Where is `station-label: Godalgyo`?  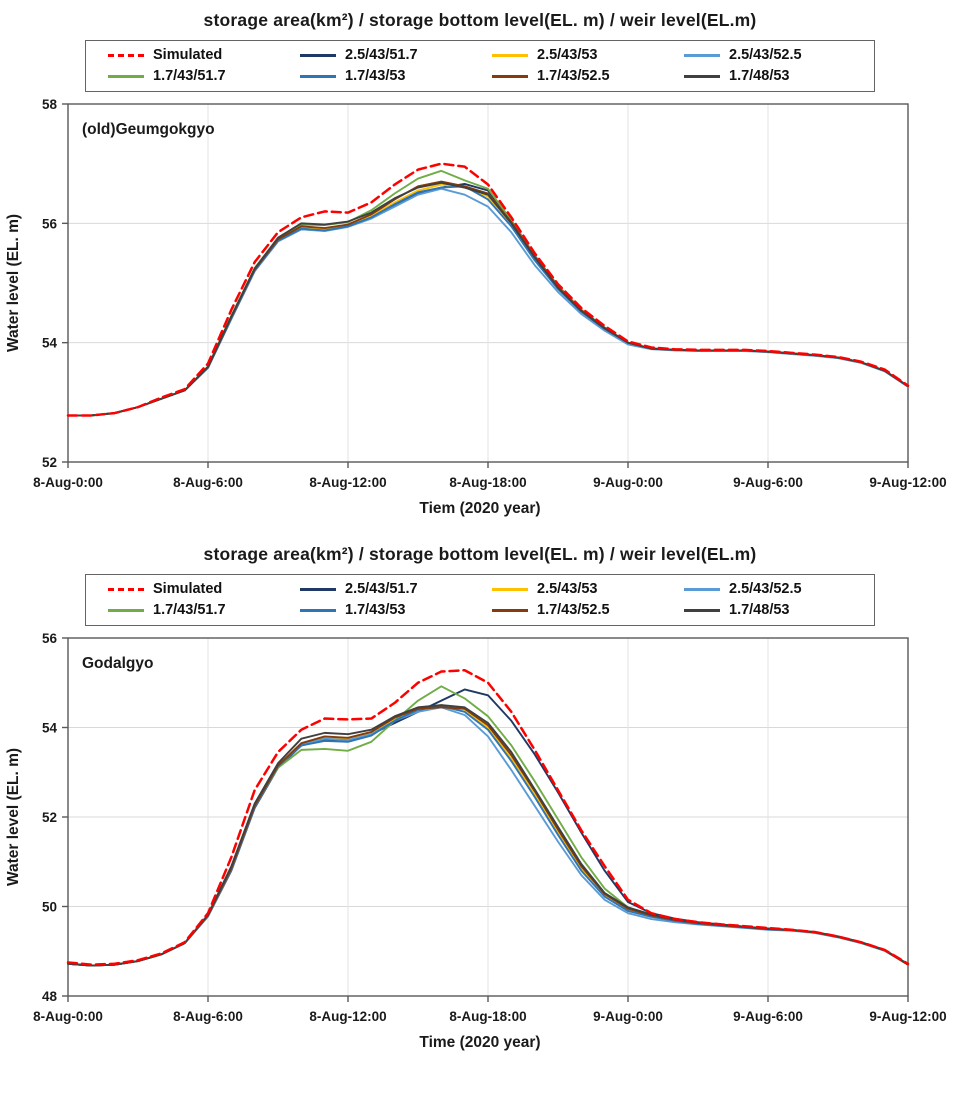 station-label: Godalgyo is located at coordinates (117, 663).